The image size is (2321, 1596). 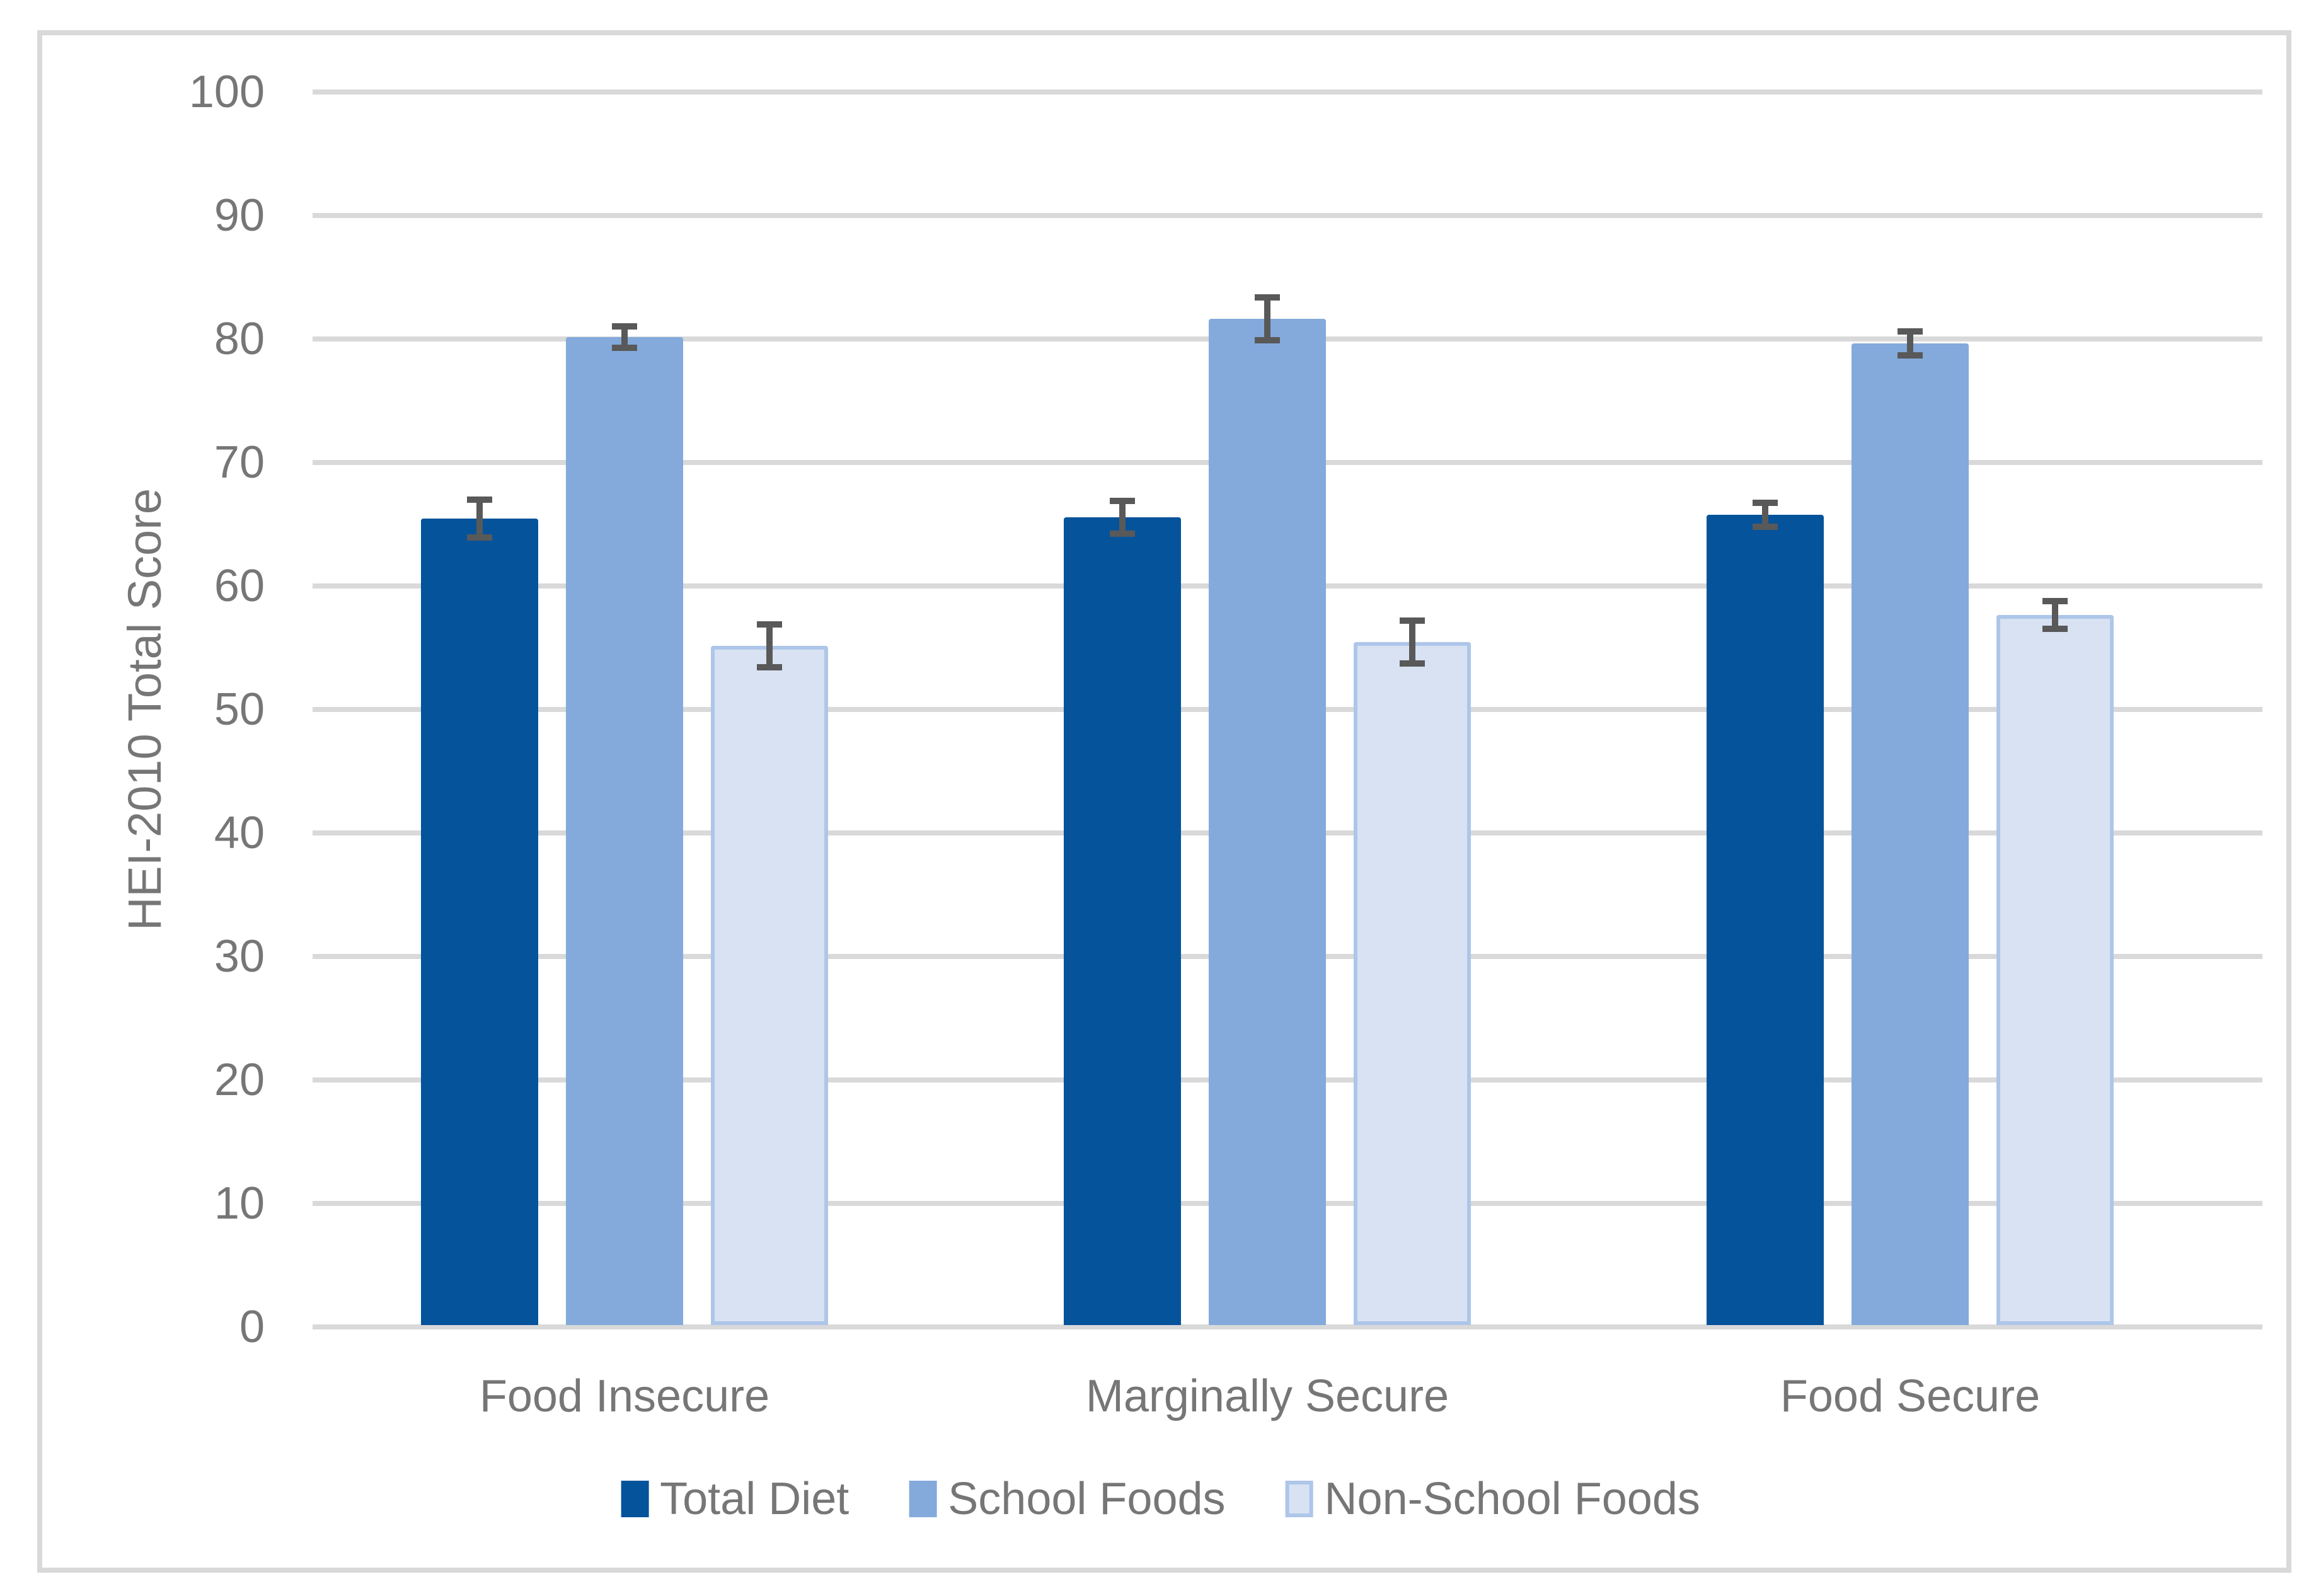 I want to click on y-tick-label-20: 20, so click(x=240, y=1080).